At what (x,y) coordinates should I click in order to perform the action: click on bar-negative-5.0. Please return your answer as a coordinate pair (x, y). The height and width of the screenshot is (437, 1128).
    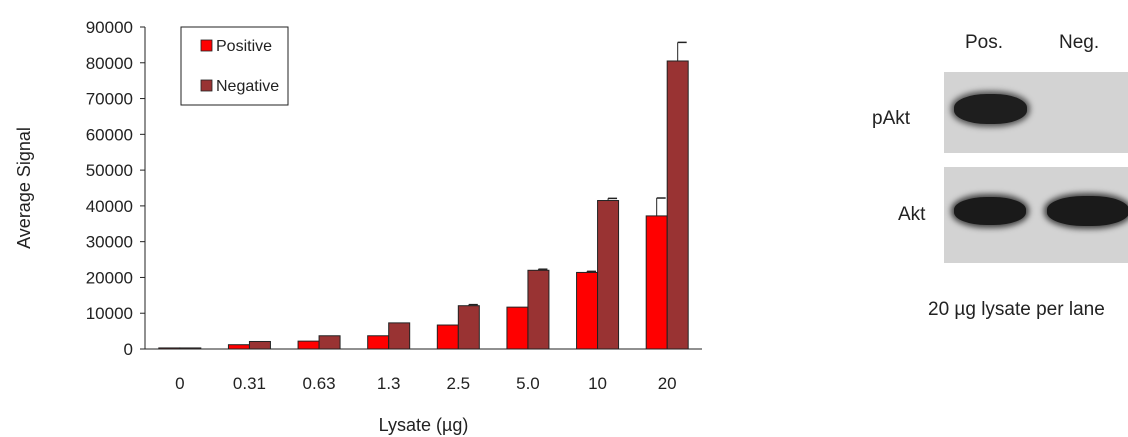
    Looking at the image, I should click on (538, 309).